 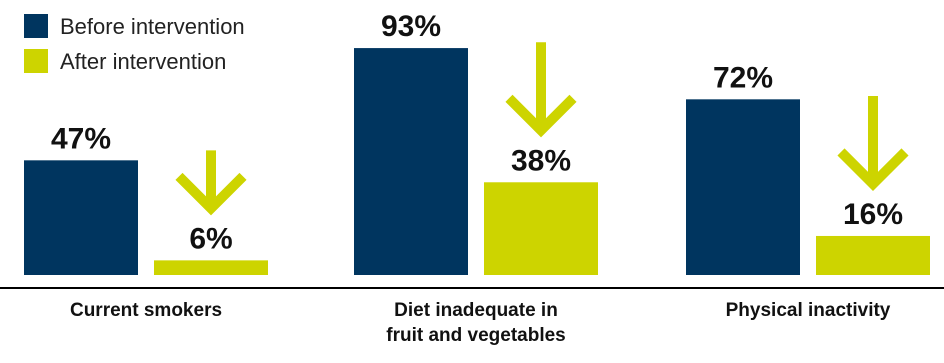 I want to click on legend: Before intervention After intervention, so click(x=134, y=44).